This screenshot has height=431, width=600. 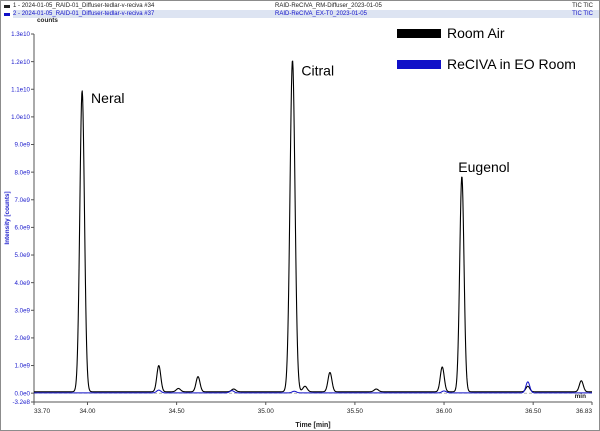 I want to click on x-tick-label: 35.50, so click(x=355, y=411).